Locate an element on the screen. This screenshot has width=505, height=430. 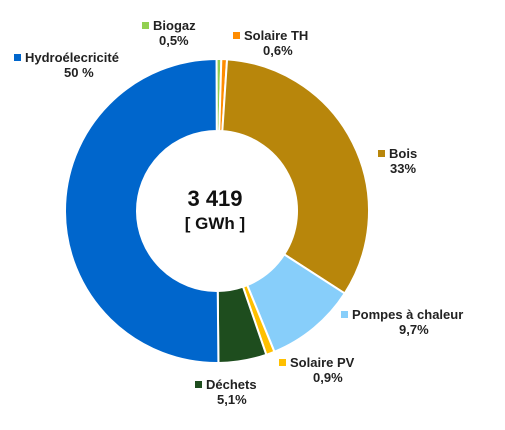
legend-solaire-th: Solaire TH 0,6% is located at coordinates (270, 43).